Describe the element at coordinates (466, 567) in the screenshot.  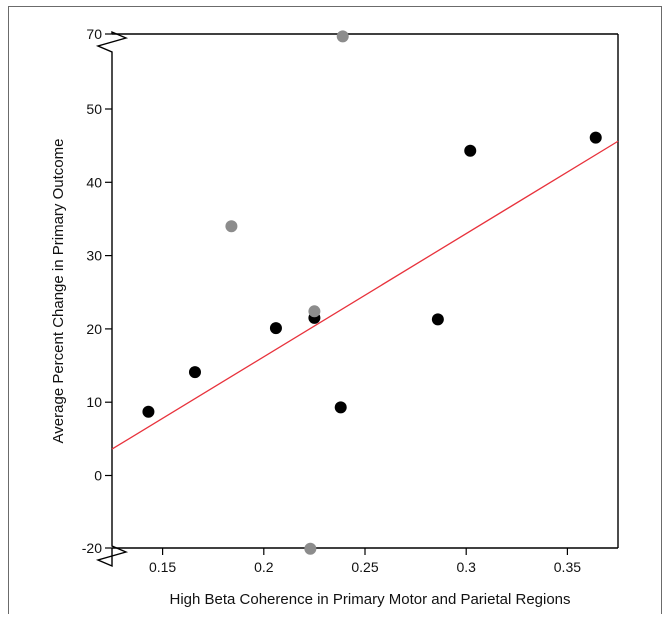
I see `x-tick-label: 0.3` at that location.